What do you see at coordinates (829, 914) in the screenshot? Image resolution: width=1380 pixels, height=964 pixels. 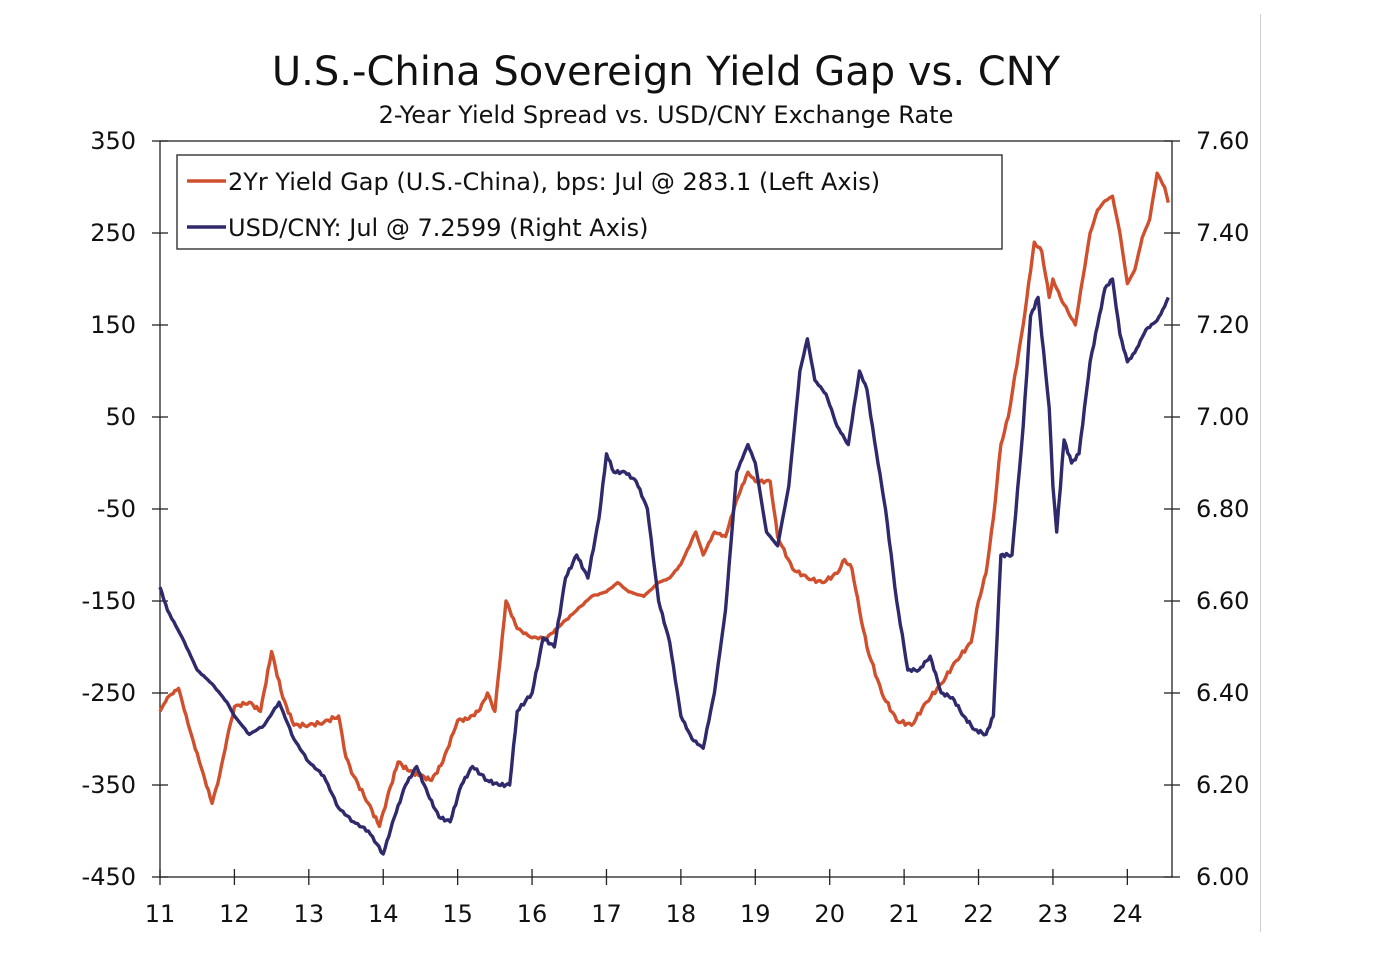 I see `x-tick-label: 20` at bounding box center [829, 914].